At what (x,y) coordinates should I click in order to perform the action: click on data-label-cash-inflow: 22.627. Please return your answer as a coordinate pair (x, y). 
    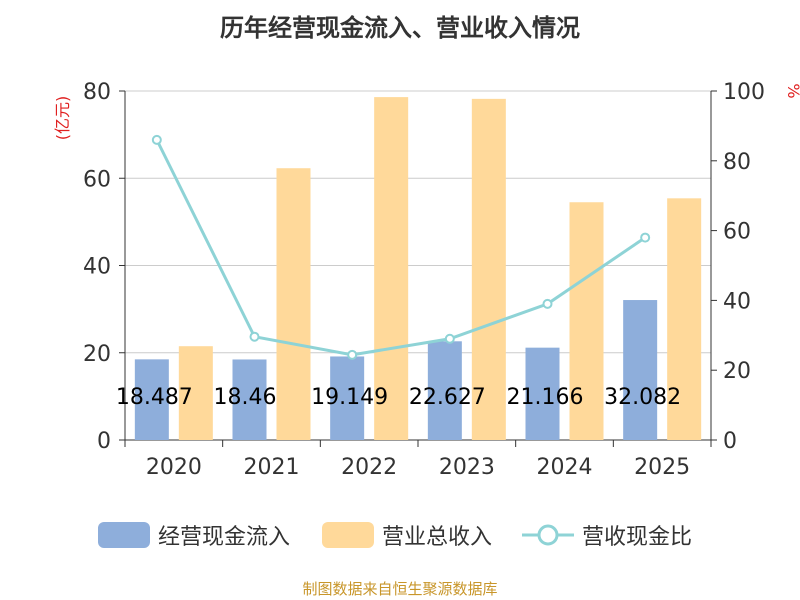
    Looking at the image, I should click on (447, 397).